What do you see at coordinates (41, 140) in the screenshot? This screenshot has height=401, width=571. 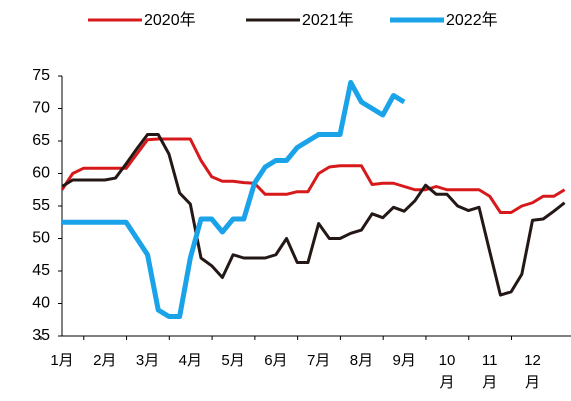 I see `y-tick-label: 65` at bounding box center [41, 140].